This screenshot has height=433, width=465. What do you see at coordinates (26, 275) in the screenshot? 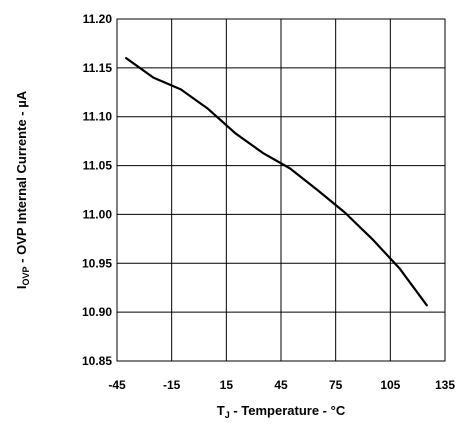
I see `y-axis-label-subscript: OVP` at bounding box center [26, 275].